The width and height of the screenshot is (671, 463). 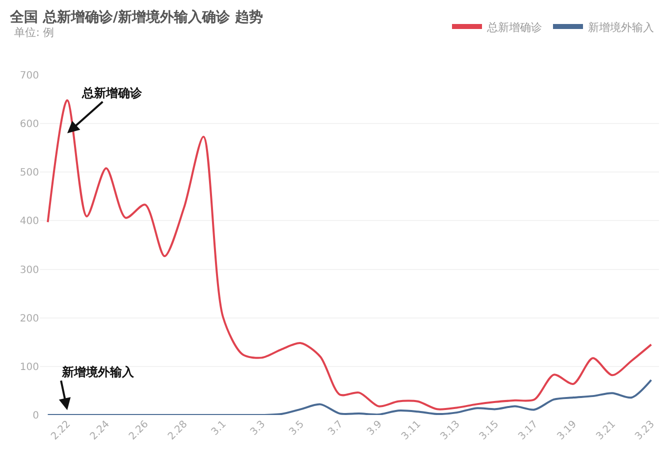 I want to click on annotation: 新增境外输入, so click(x=98, y=372).